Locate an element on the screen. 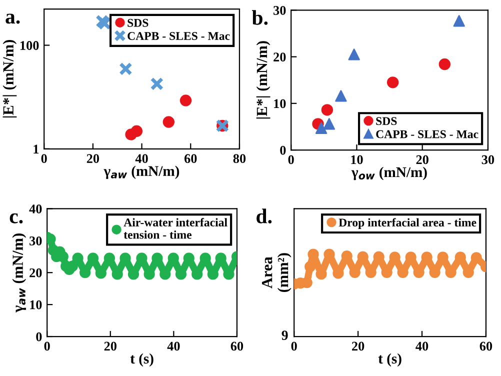 The width and height of the screenshot is (501, 376). y-tick-label: 1 is located at coordinates (36, 149).